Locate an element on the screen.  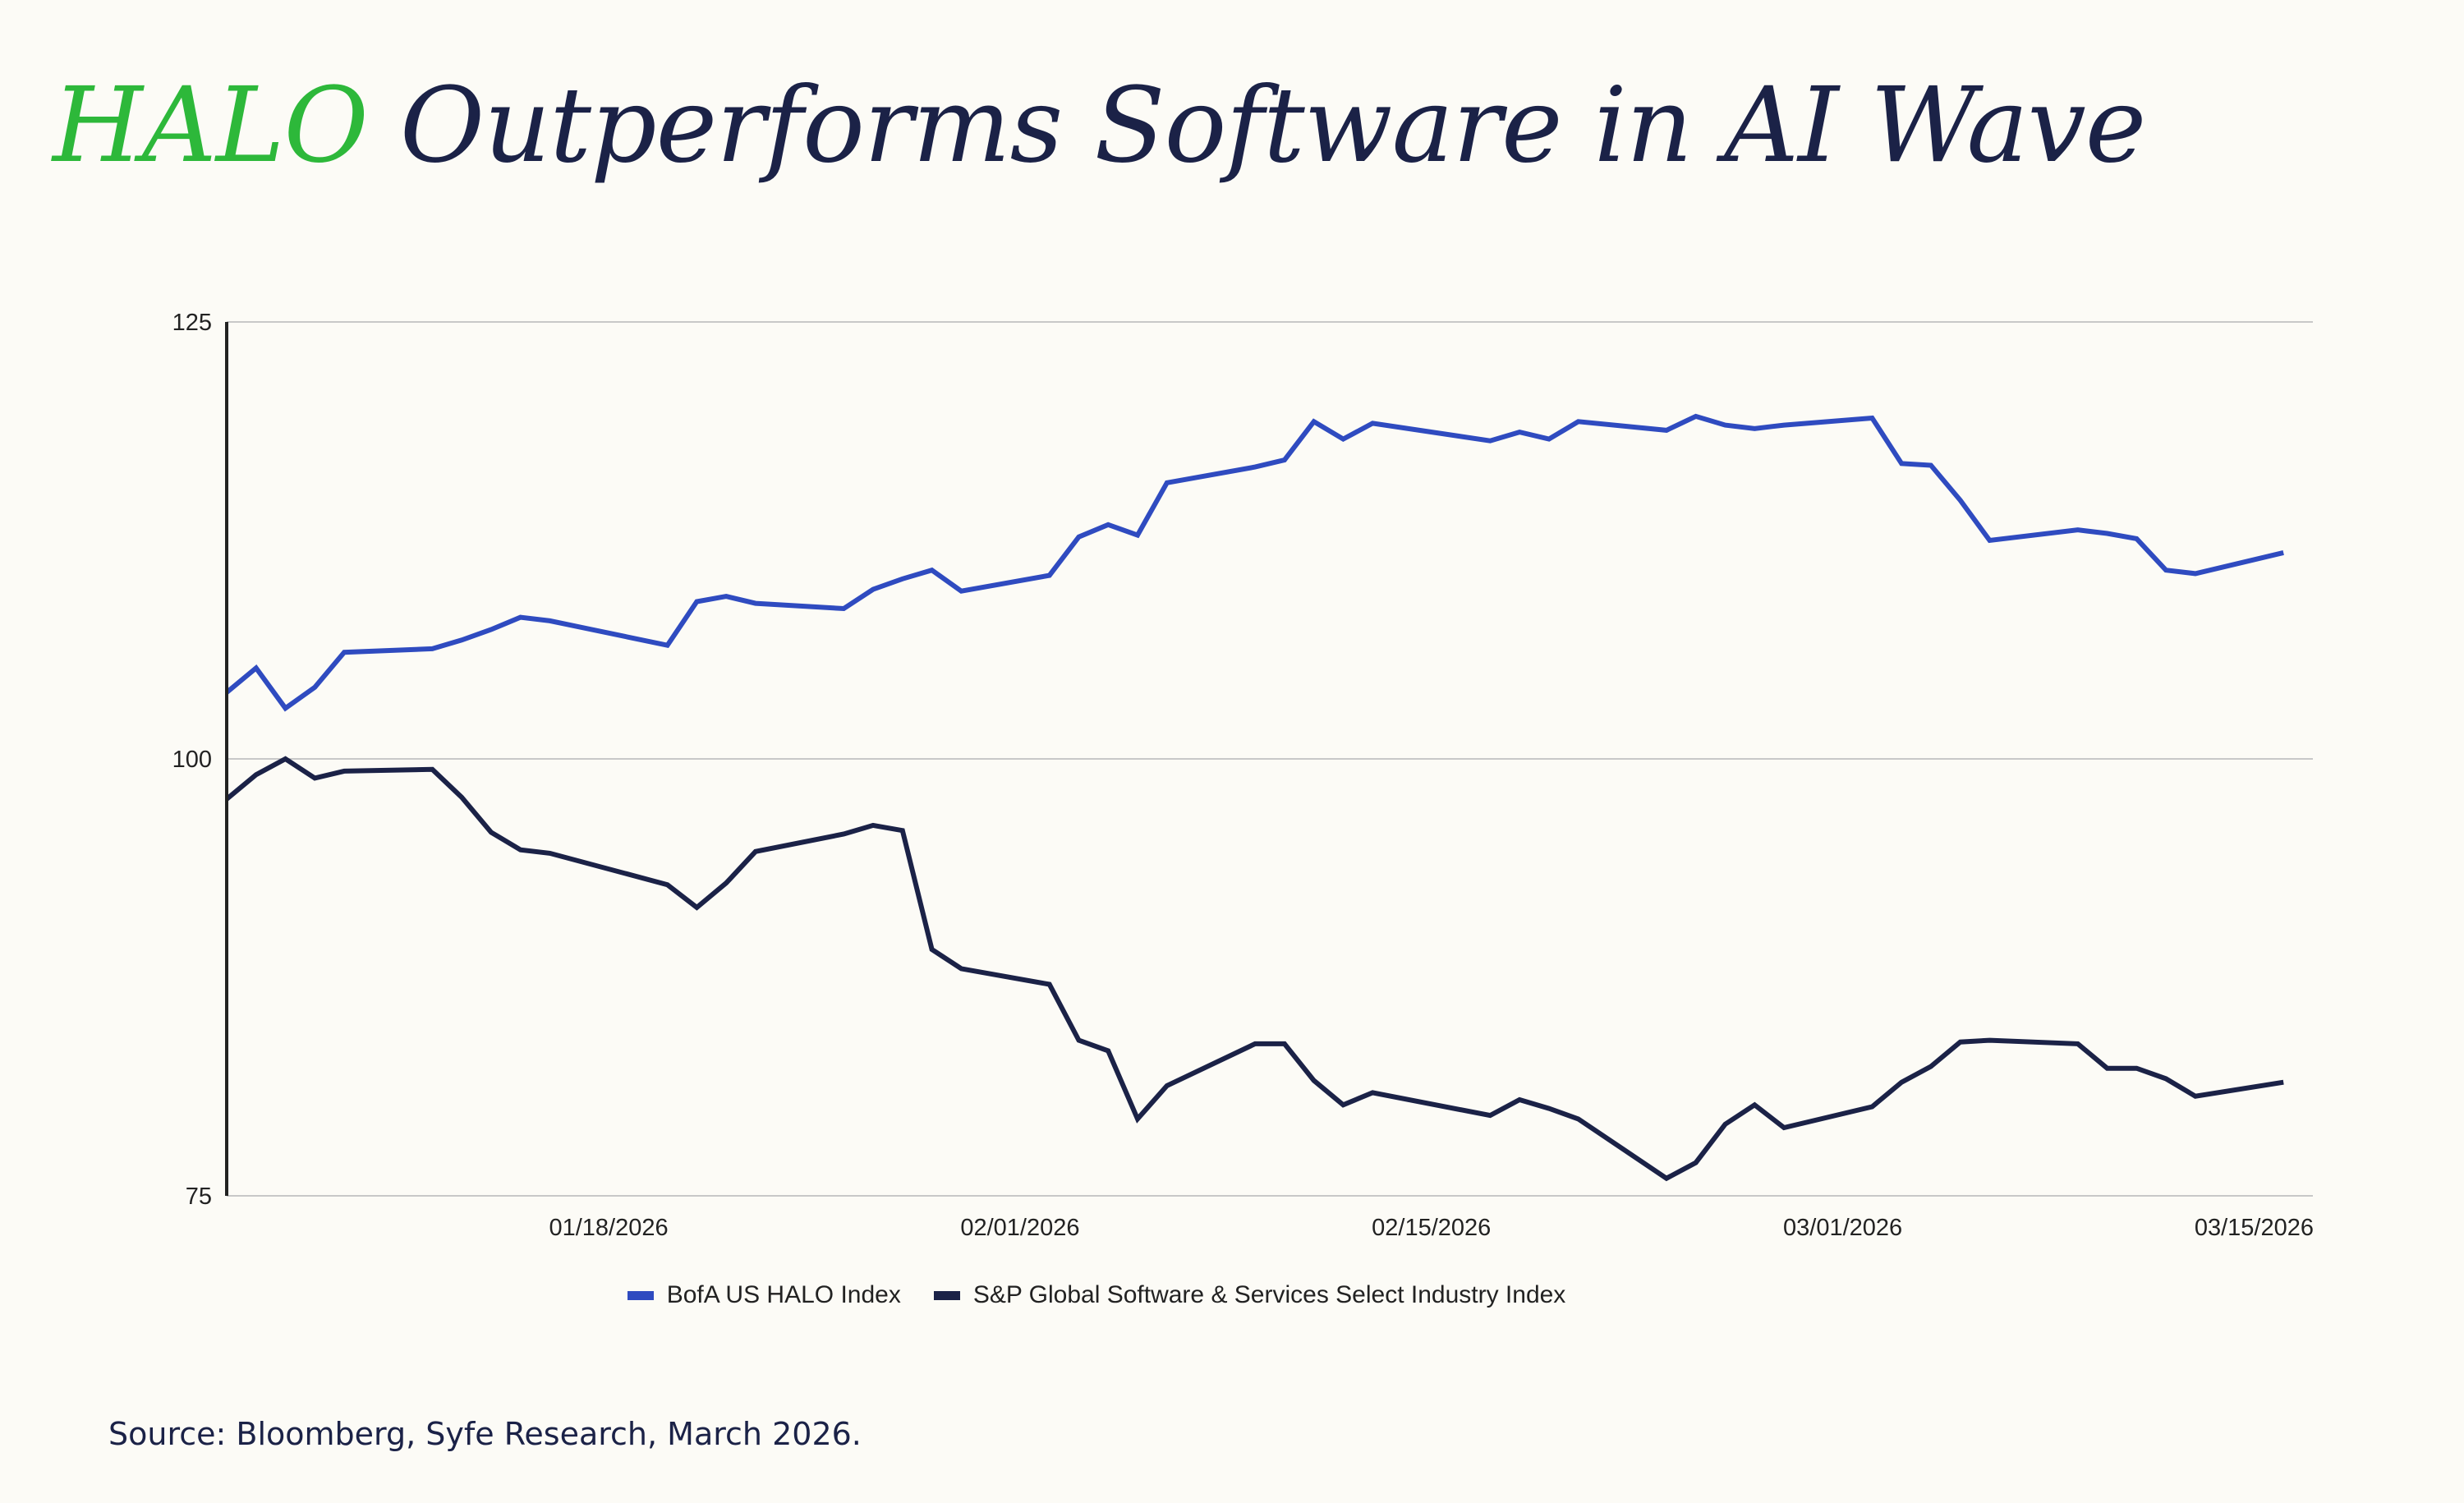
x-tick-label: 02/15/2026 is located at coordinates (1431, 1228).